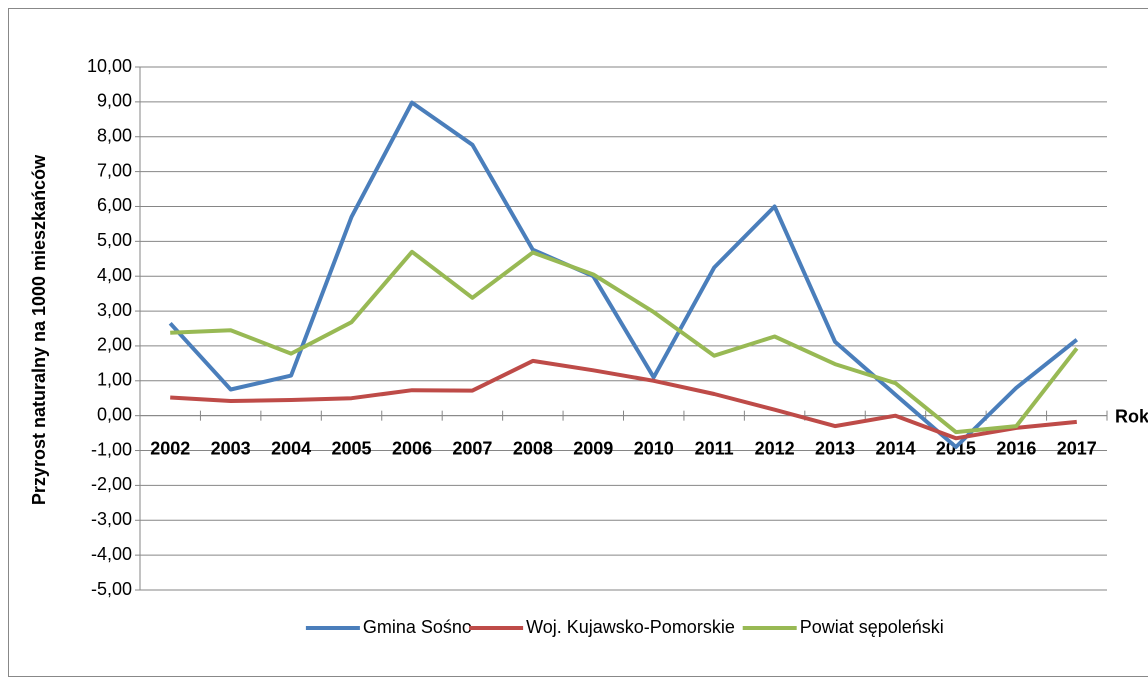 The image size is (1148, 681). Describe the element at coordinates (114, 101) in the screenshot. I see `y-tick-label: 9,00` at that location.